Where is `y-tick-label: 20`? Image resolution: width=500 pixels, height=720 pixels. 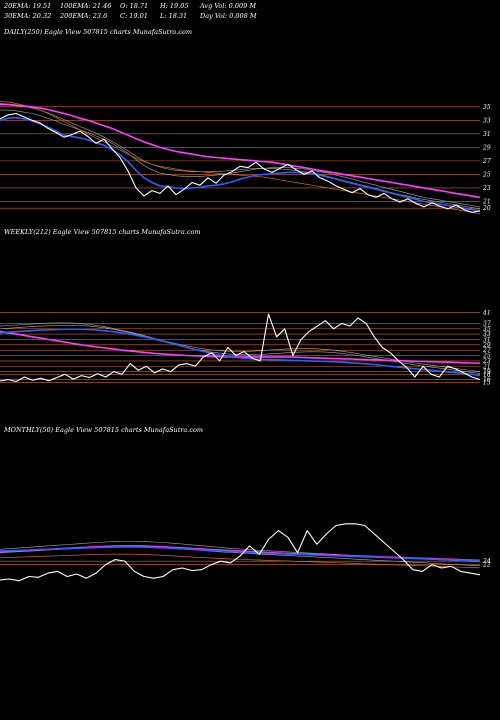 y-tick-label: 20 is located at coordinates (486, 208).